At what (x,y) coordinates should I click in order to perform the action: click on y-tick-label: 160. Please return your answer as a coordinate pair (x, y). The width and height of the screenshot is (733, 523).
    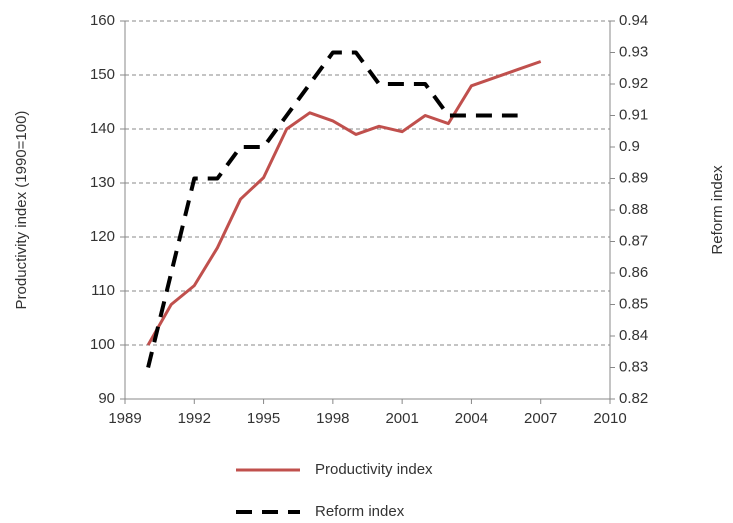
    Looking at the image, I should click on (102, 20).